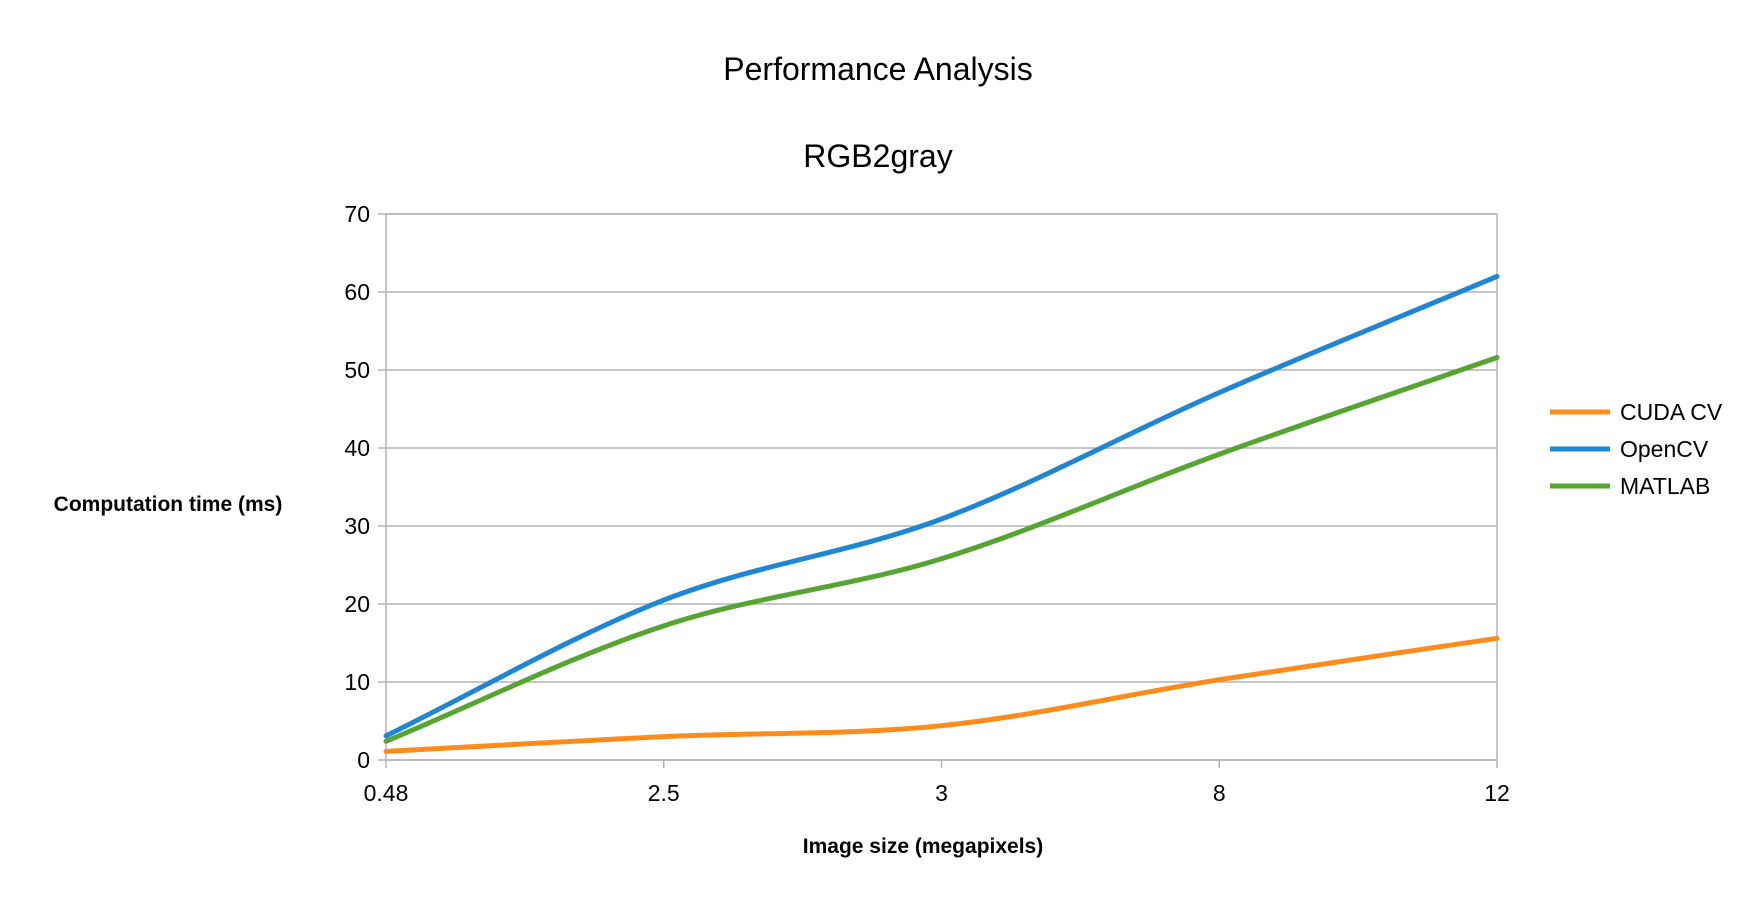 Image resolution: width=1756 pixels, height=898 pixels. I want to click on x-tick-label: 0.48, so click(386, 793).